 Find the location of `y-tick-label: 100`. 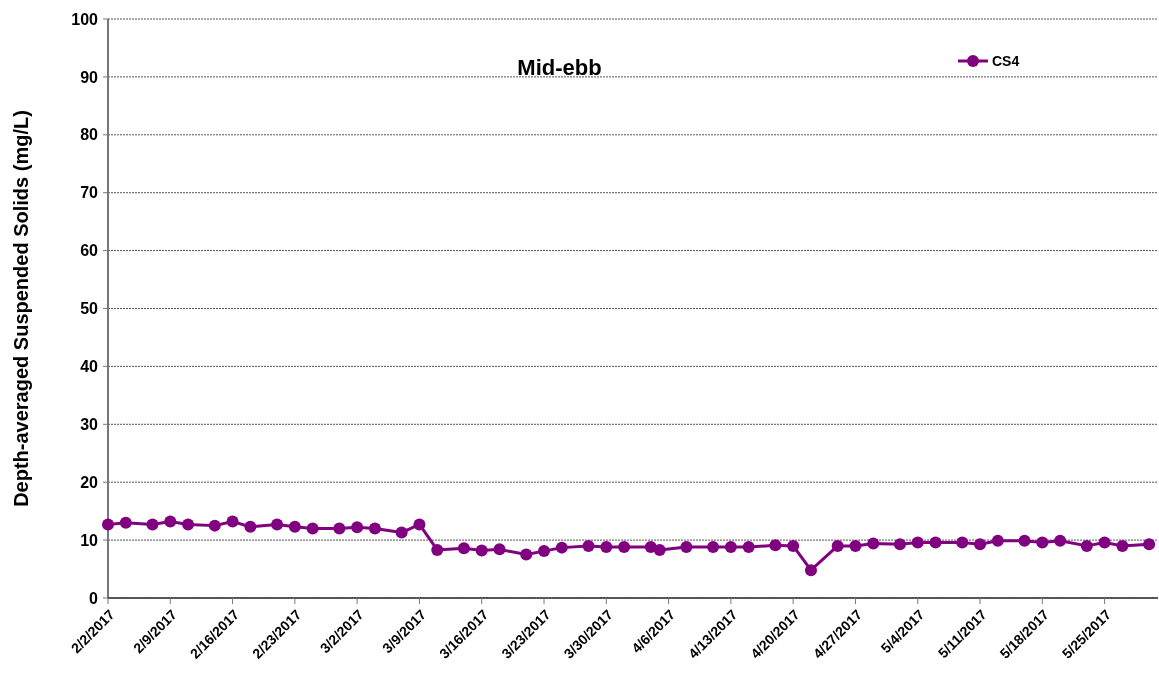

y-tick-label: 100 is located at coordinates (85, 19).